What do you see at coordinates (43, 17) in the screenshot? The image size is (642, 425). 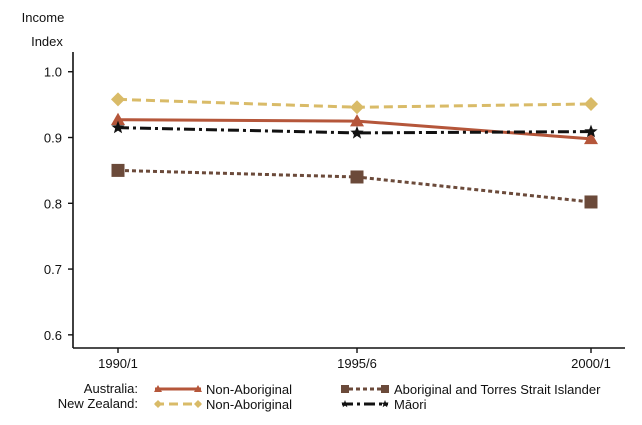 I see `y-axis-title-line-1: Income` at bounding box center [43, 17].